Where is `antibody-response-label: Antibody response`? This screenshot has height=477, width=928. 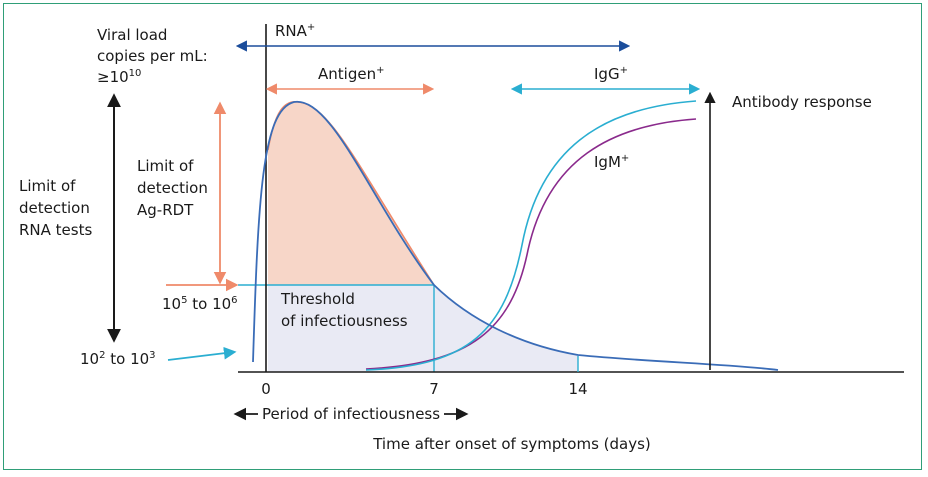
antibody-response-label: Antibody response is located at coordinates (802, 102).